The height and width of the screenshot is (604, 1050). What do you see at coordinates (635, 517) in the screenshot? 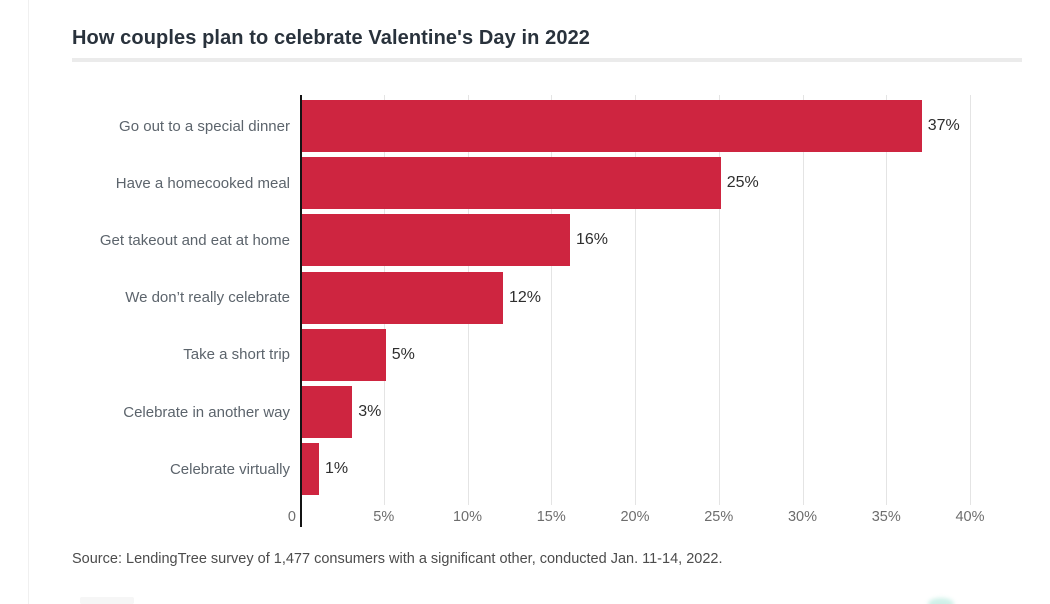
I see `x-tick-label: 20%` at bounding box center [635, 517].